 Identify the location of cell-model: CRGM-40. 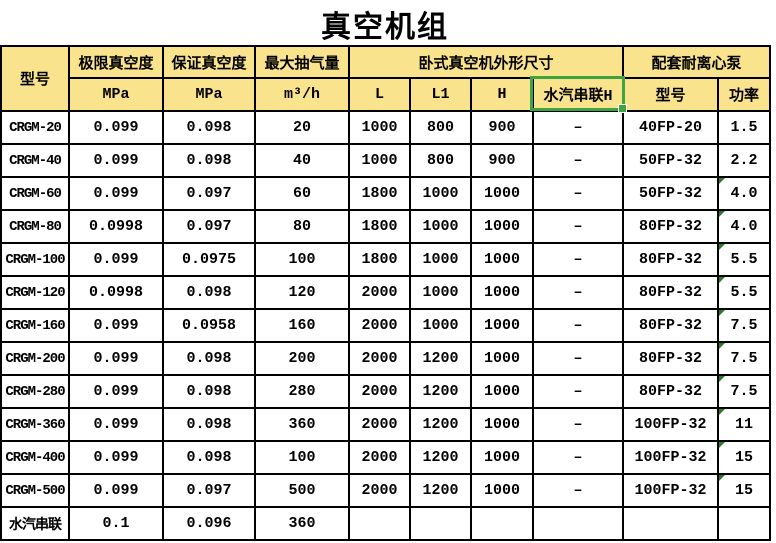
(35, 160).